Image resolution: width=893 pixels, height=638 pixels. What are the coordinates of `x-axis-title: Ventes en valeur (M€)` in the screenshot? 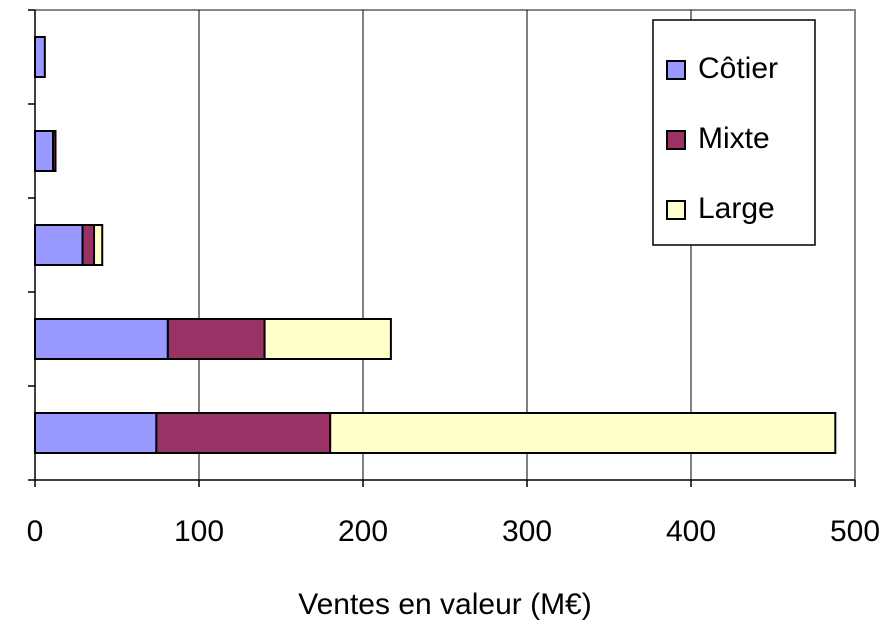 It's located at (444, 604).